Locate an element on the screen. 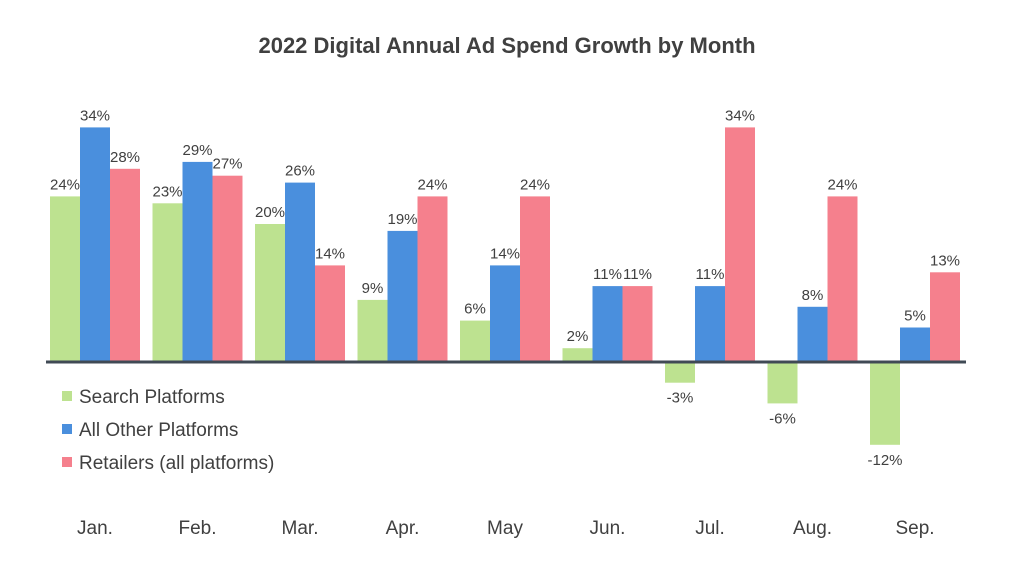 This screenshot has height=566, width=1024. data-label-all-other-platforms-apr: 19% is located at coordinates (402, 219).